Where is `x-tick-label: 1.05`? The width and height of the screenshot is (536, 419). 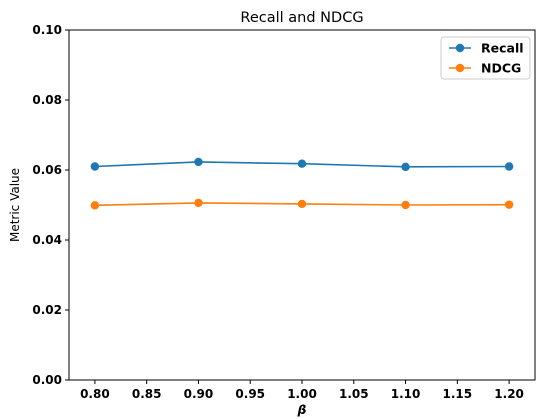
x-tick-label: 1.05 is located at coordinates (354, 394).